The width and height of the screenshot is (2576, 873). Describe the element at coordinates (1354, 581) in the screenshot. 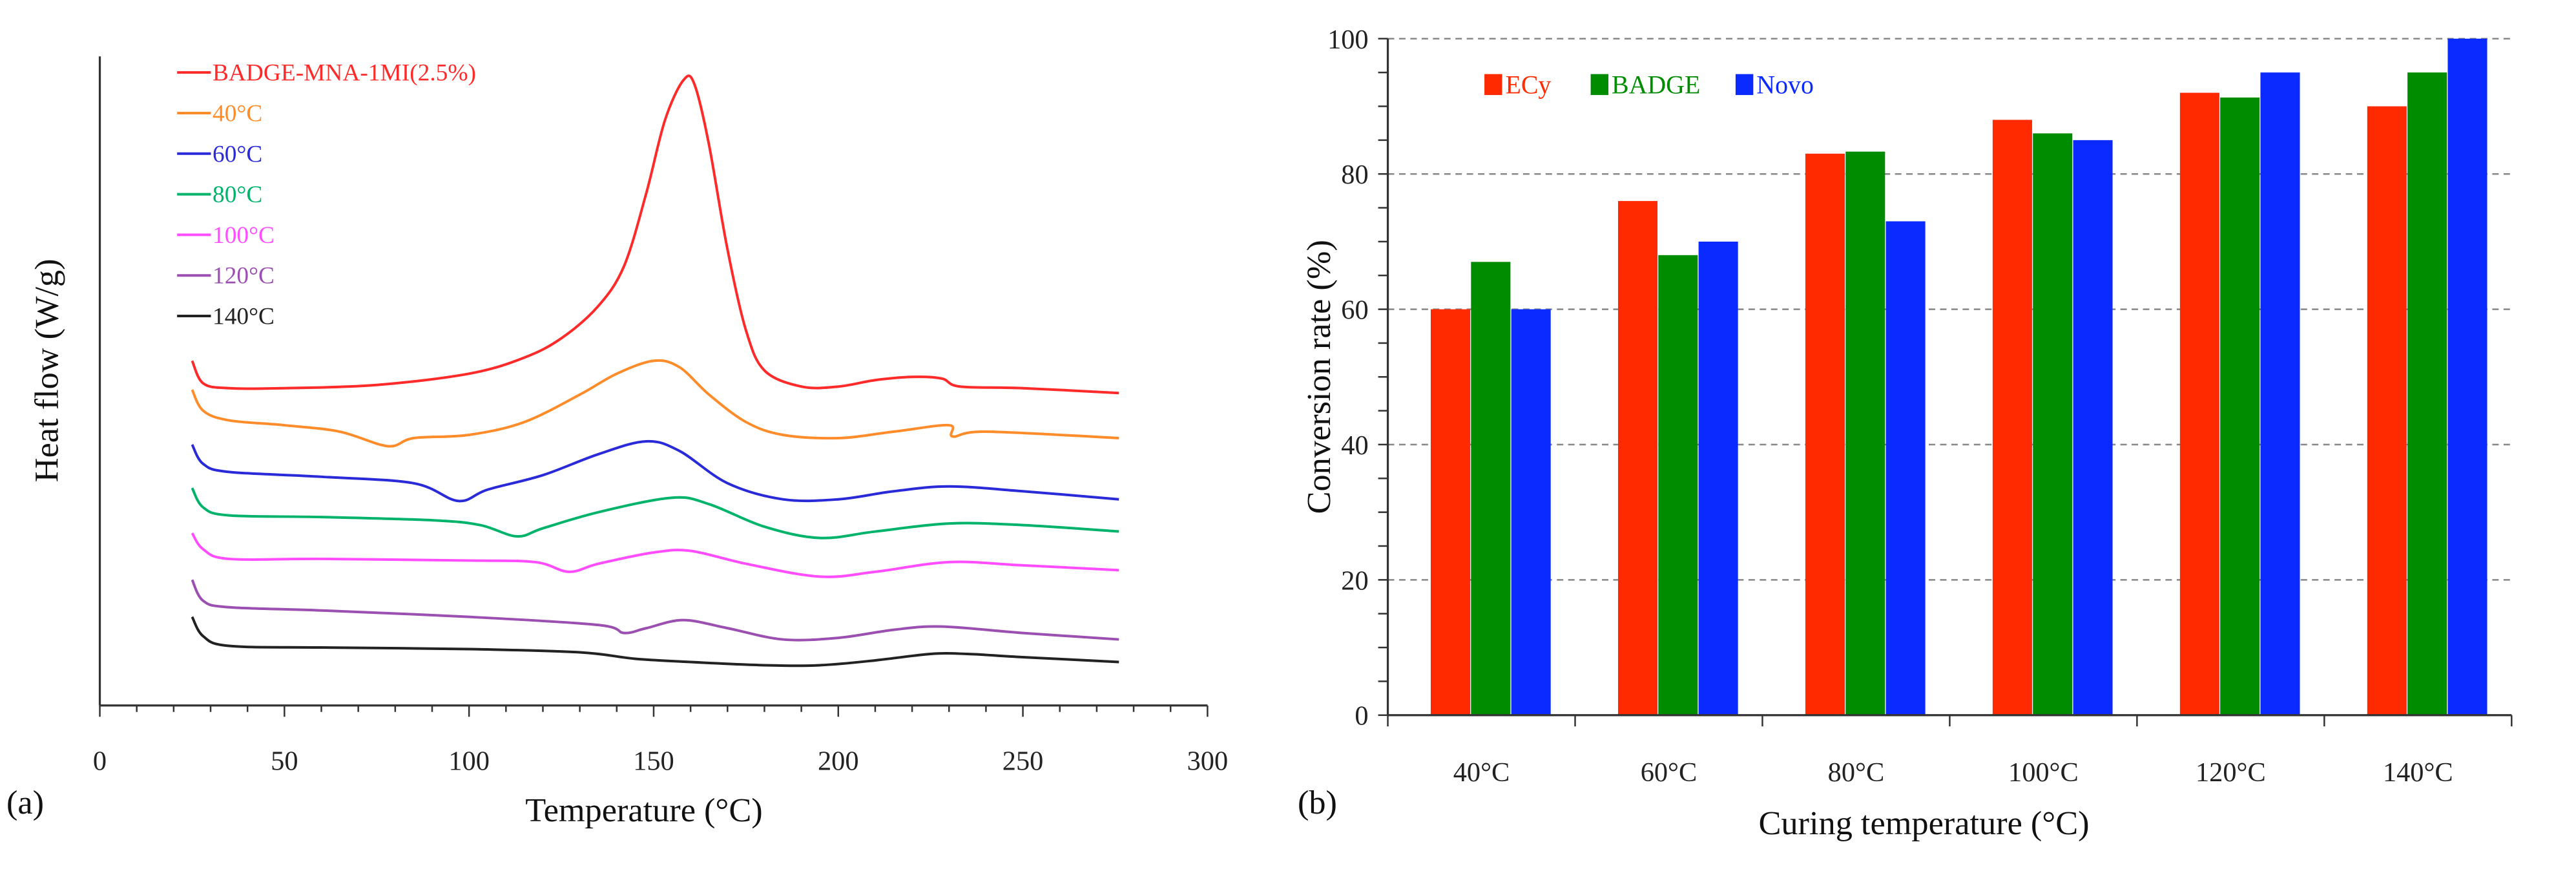

I see `b-y-tick-label: 20` at that location.